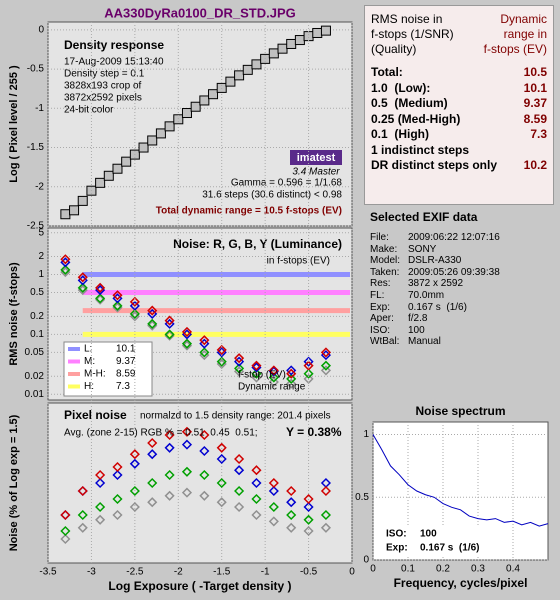 The image size is (560, 600). What do you see at coordinates (95, 415) in the screenshot?
I see `chart-title: Pixel noise` at bounding box center [95, 415].